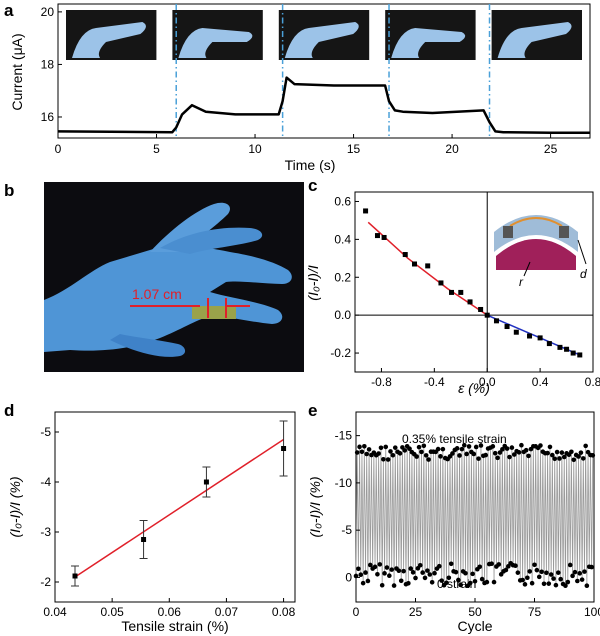  Describe the element at coordinates (284, 612) in the screenshot. I see `x-tick-label: 0.08` at that location.